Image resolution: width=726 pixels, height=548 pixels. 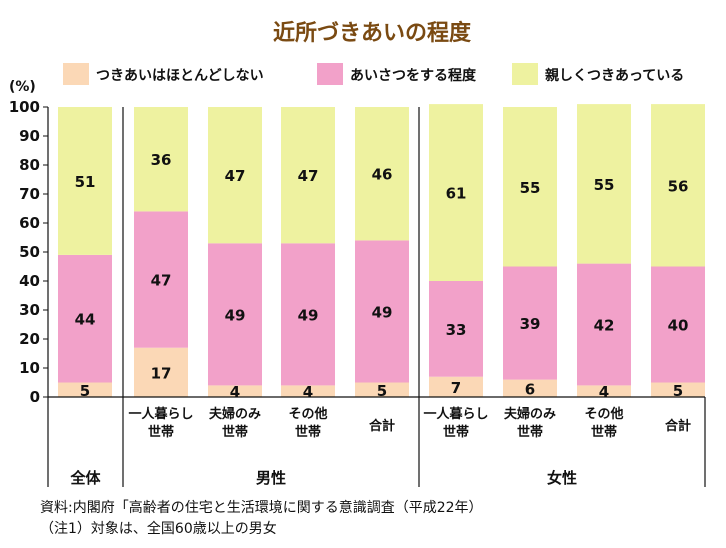 What do you see at coordinates (372, 33) in the screenshot?
I see `chart-title: 近所づきあいの程度` at bounding box center [372, 33].